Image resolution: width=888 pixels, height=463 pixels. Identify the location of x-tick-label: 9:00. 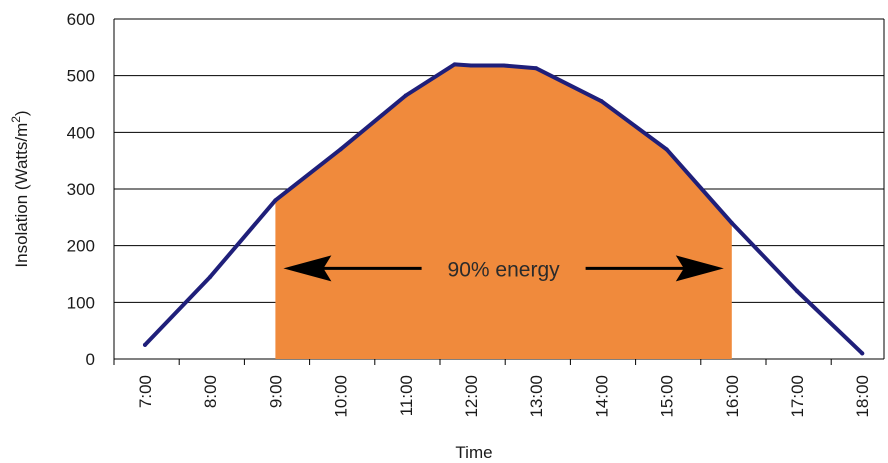
(275, 391).